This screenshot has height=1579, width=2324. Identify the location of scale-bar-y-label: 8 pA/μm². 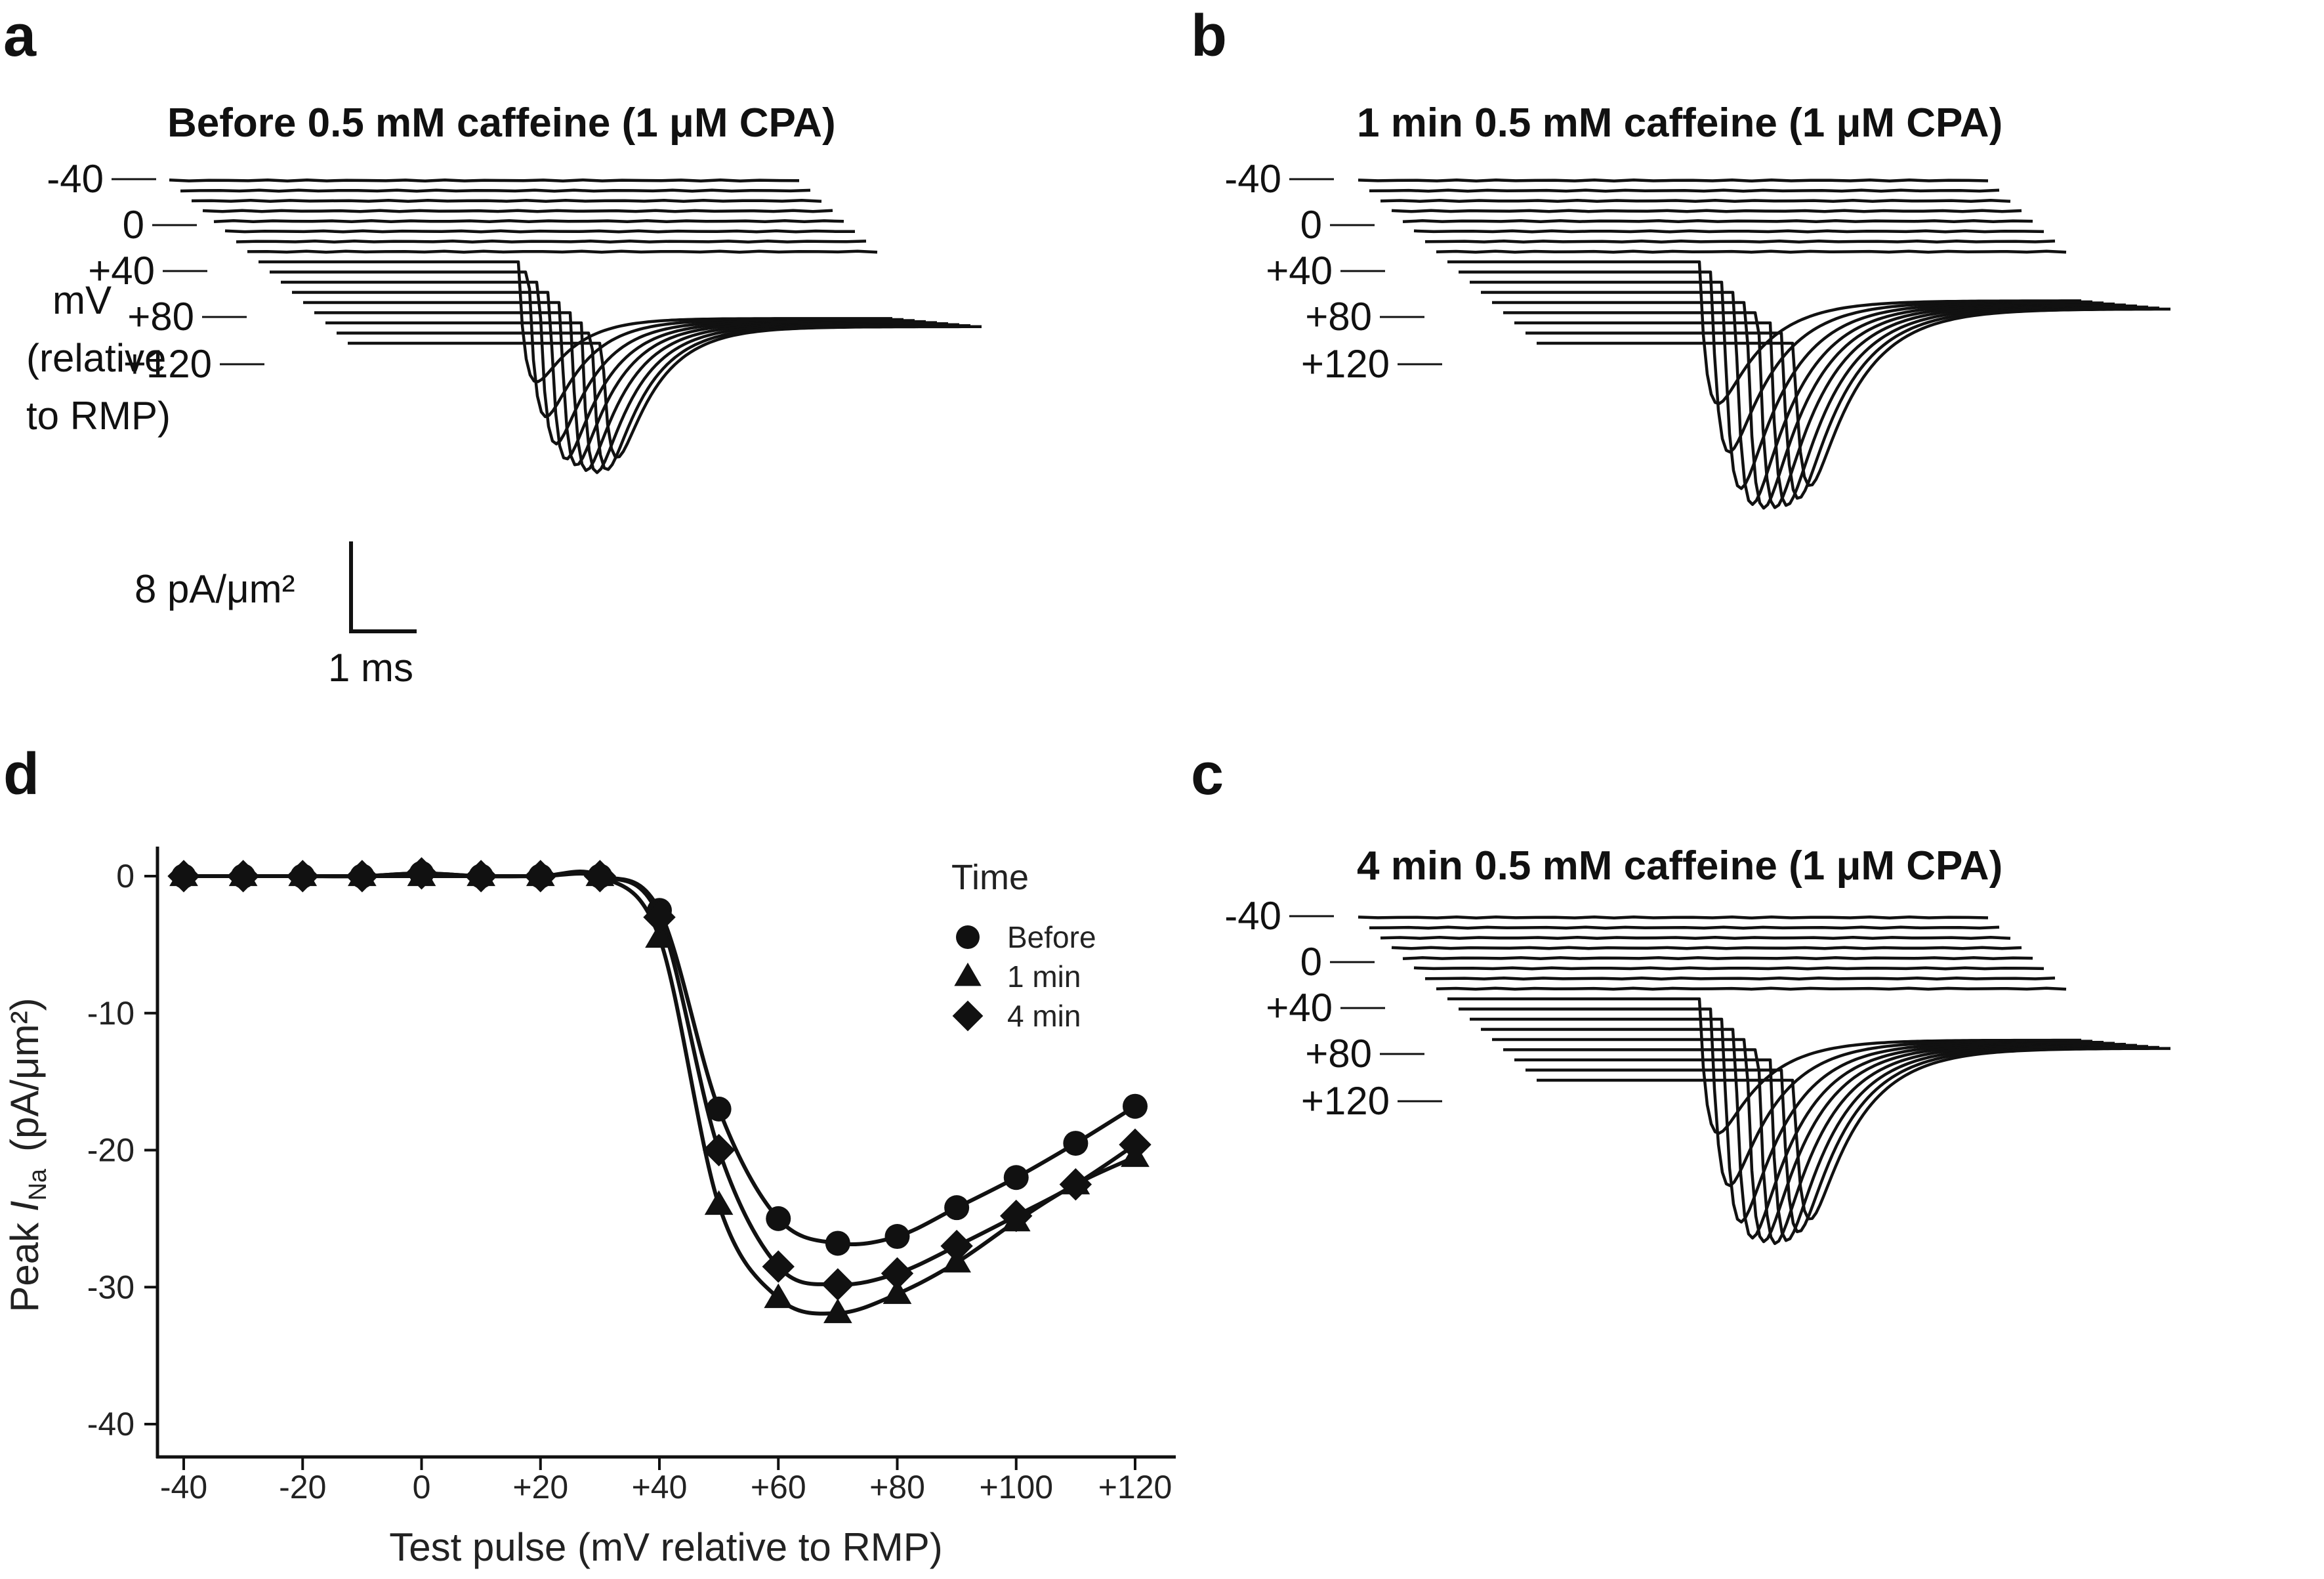
(215, 589).